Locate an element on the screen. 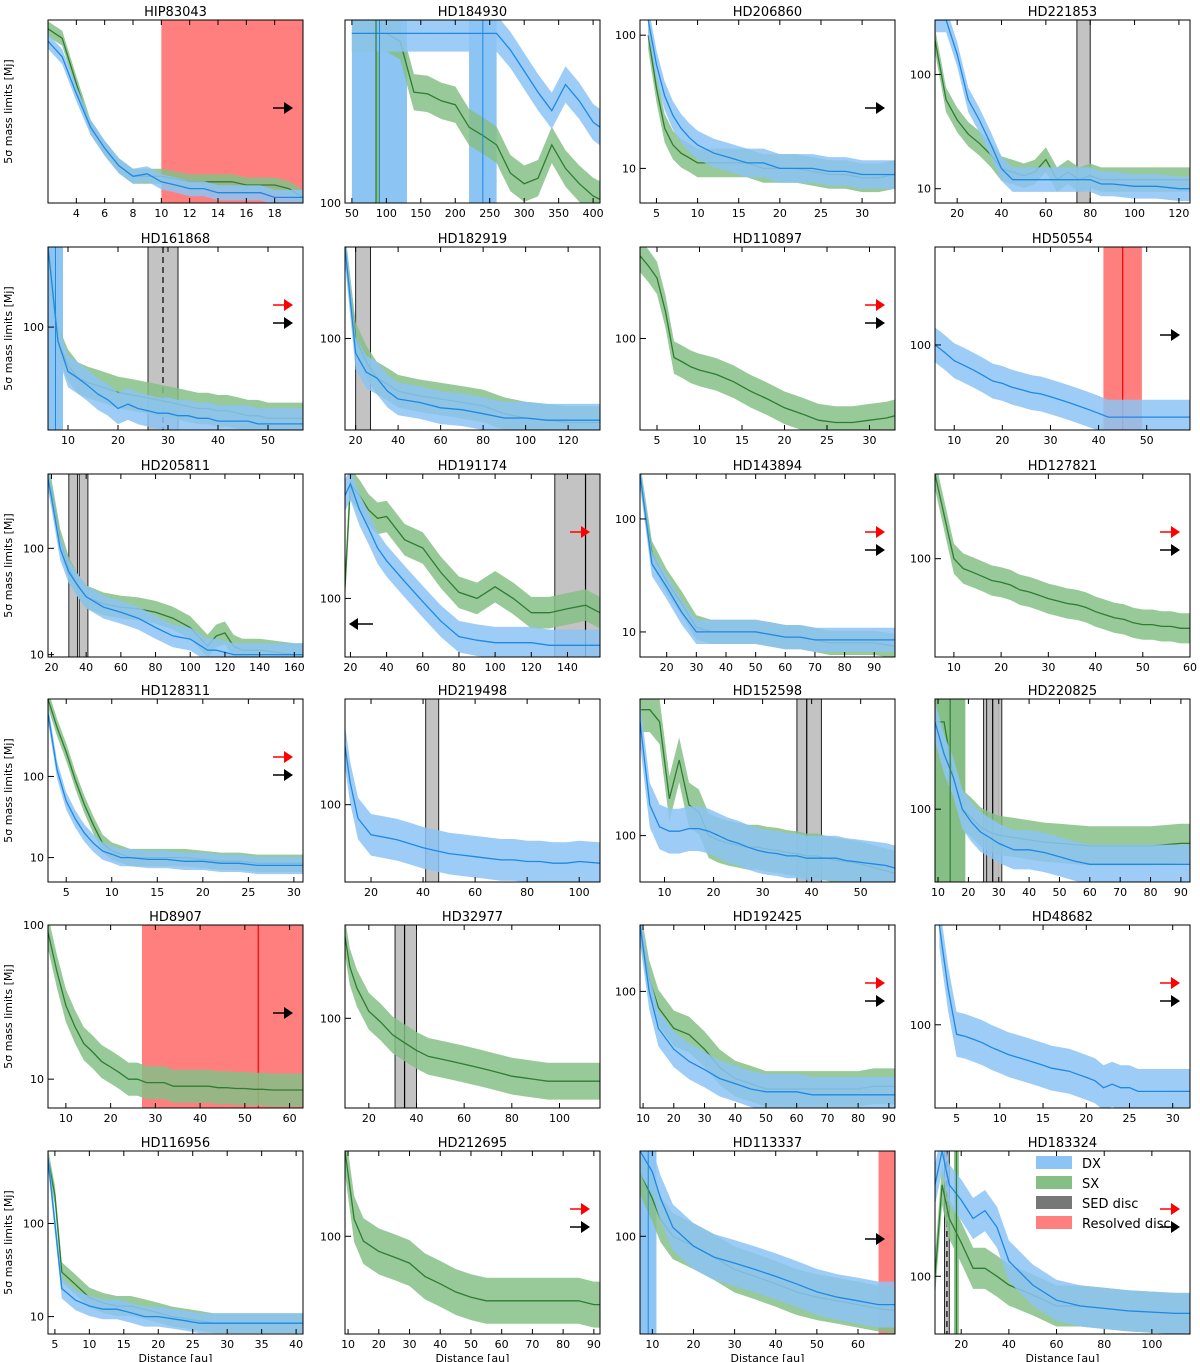 This screenshot has height=1362, width=1200. legend-swatch is located at coordinates (1054, 1182).